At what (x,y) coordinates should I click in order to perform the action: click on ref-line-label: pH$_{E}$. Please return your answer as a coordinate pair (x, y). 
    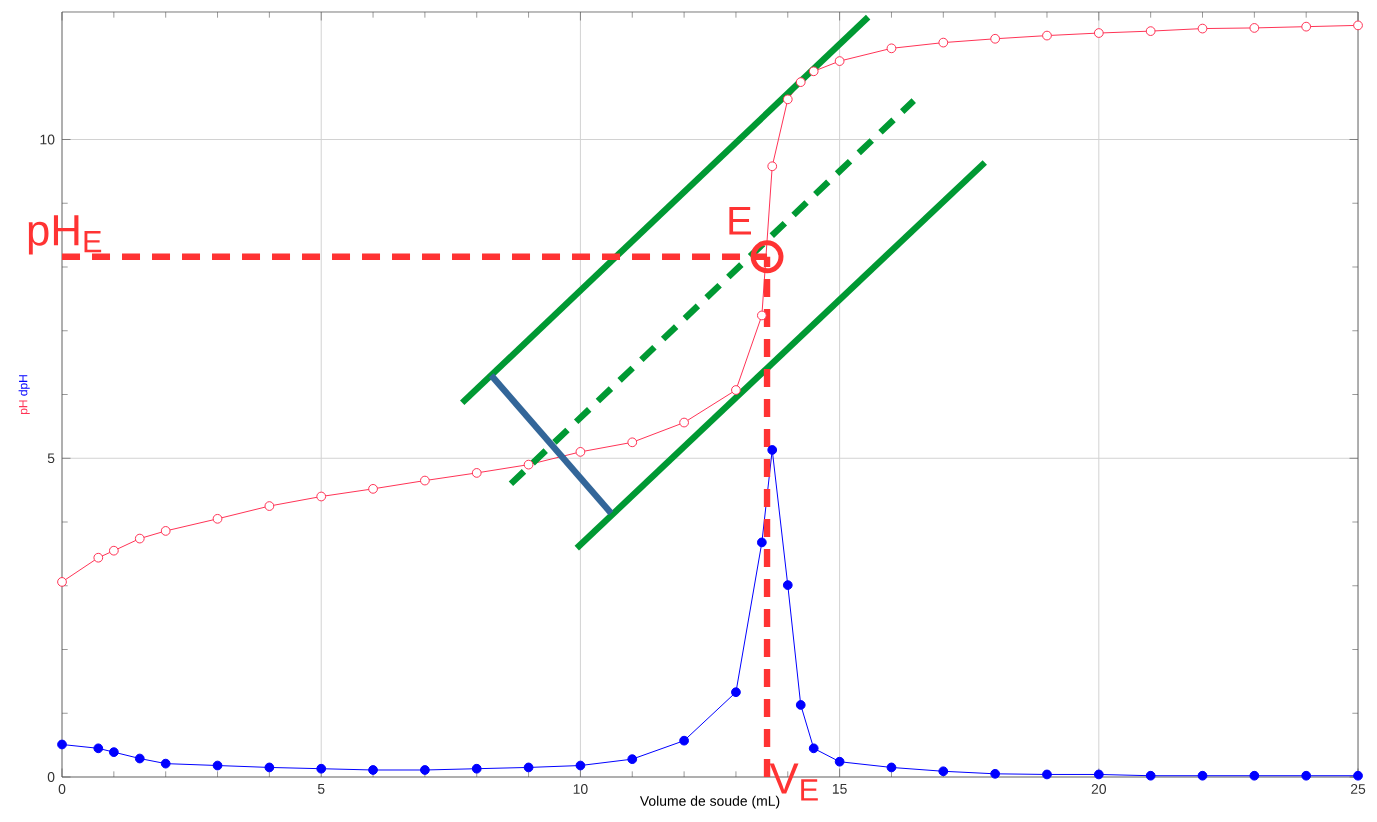
    Looking at the image, I should click on (65, 235).